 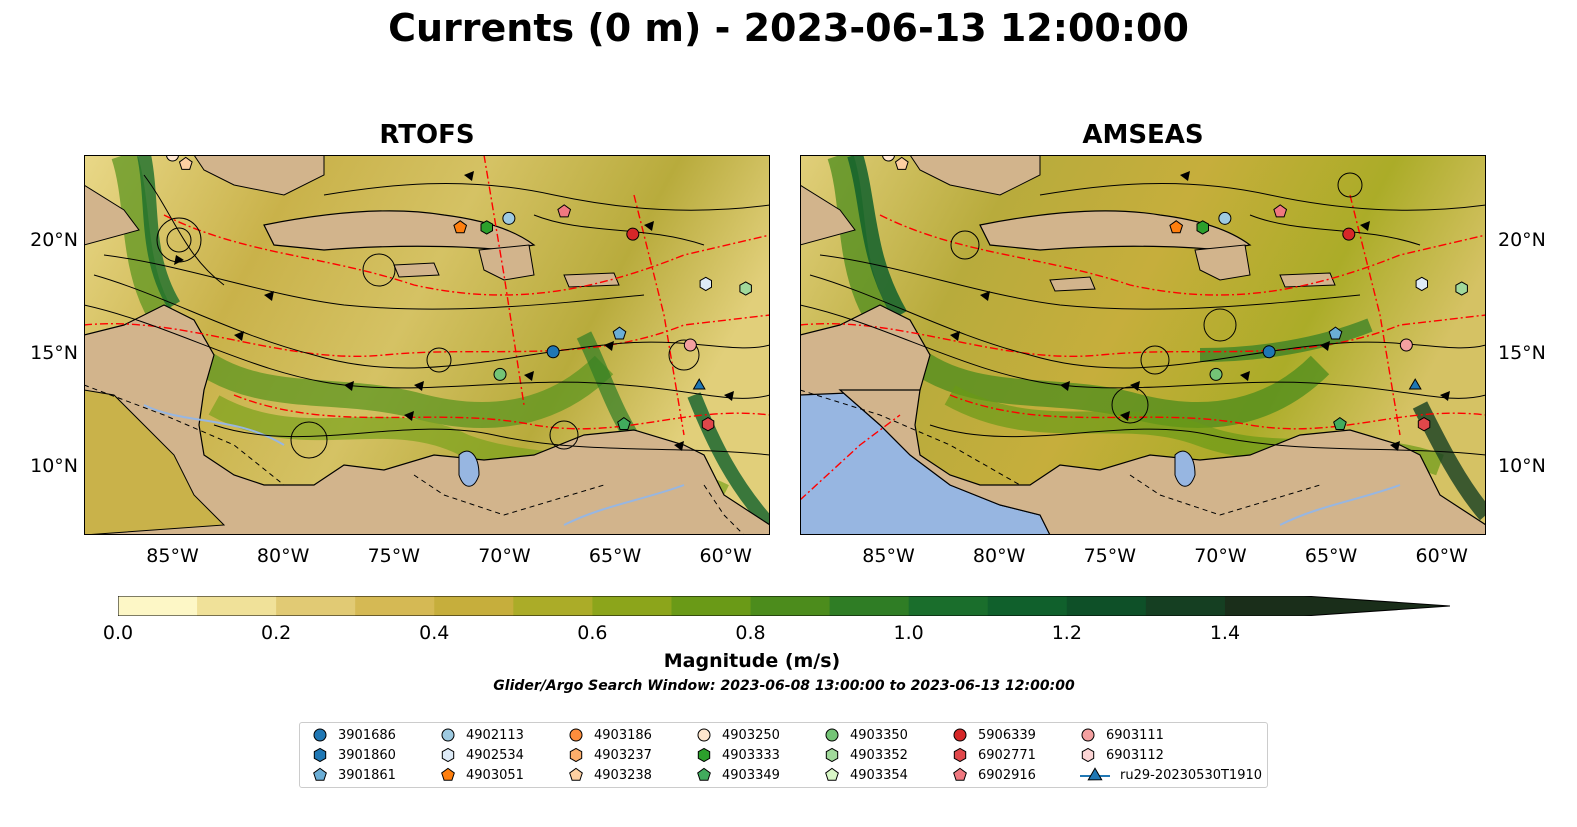 I want to click on land-cuba, so click(x=1115, y=230).